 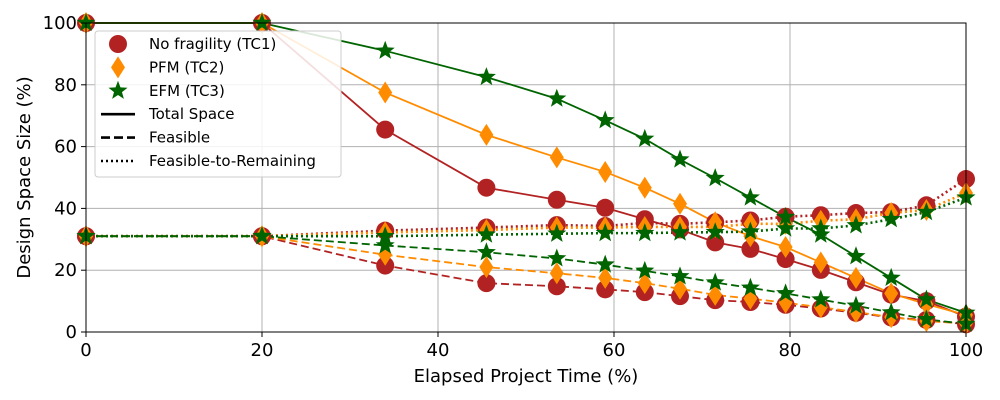 I want to click on x-tick-label: 100, so click(x=966, y=350).